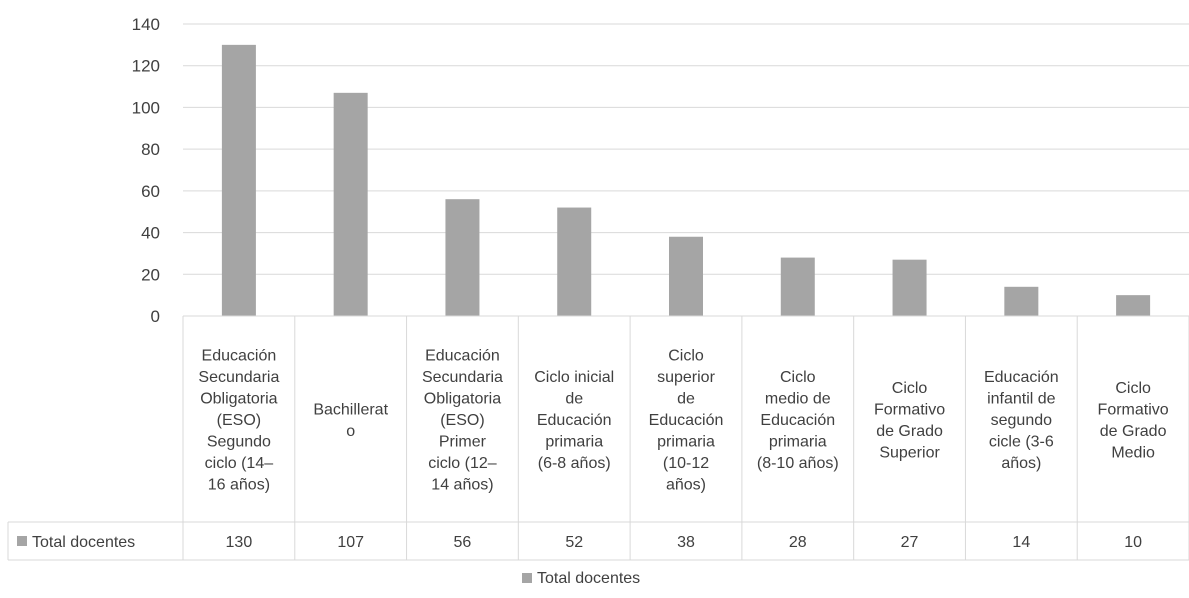 The image size is (1189, 598). What do you see at coordinates (150, 191) in the screenshot?
I see `y-tick-label: 60` at bounding box center [150, 191].